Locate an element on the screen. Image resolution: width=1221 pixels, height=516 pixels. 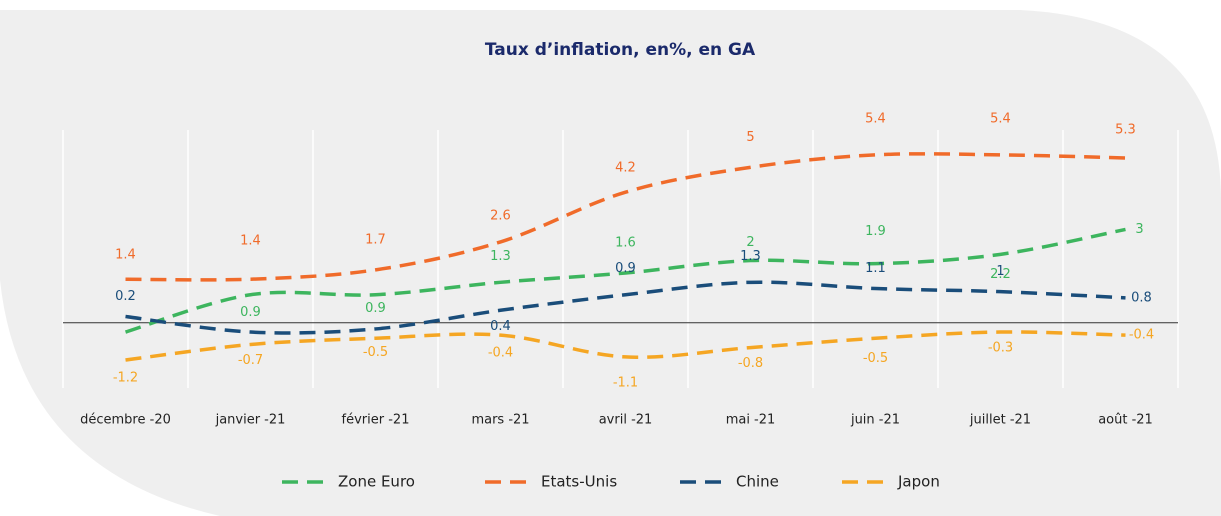
chart-title: Taux d’inflation, en%, en GA is located at coordinates (620, 50).